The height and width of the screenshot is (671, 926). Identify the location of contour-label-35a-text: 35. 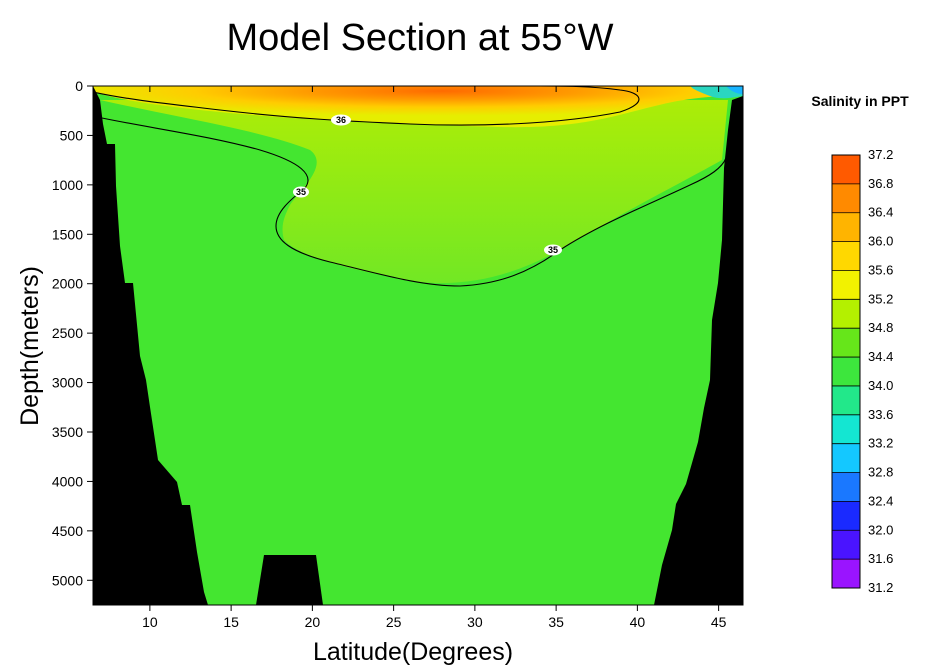
(301, 192).